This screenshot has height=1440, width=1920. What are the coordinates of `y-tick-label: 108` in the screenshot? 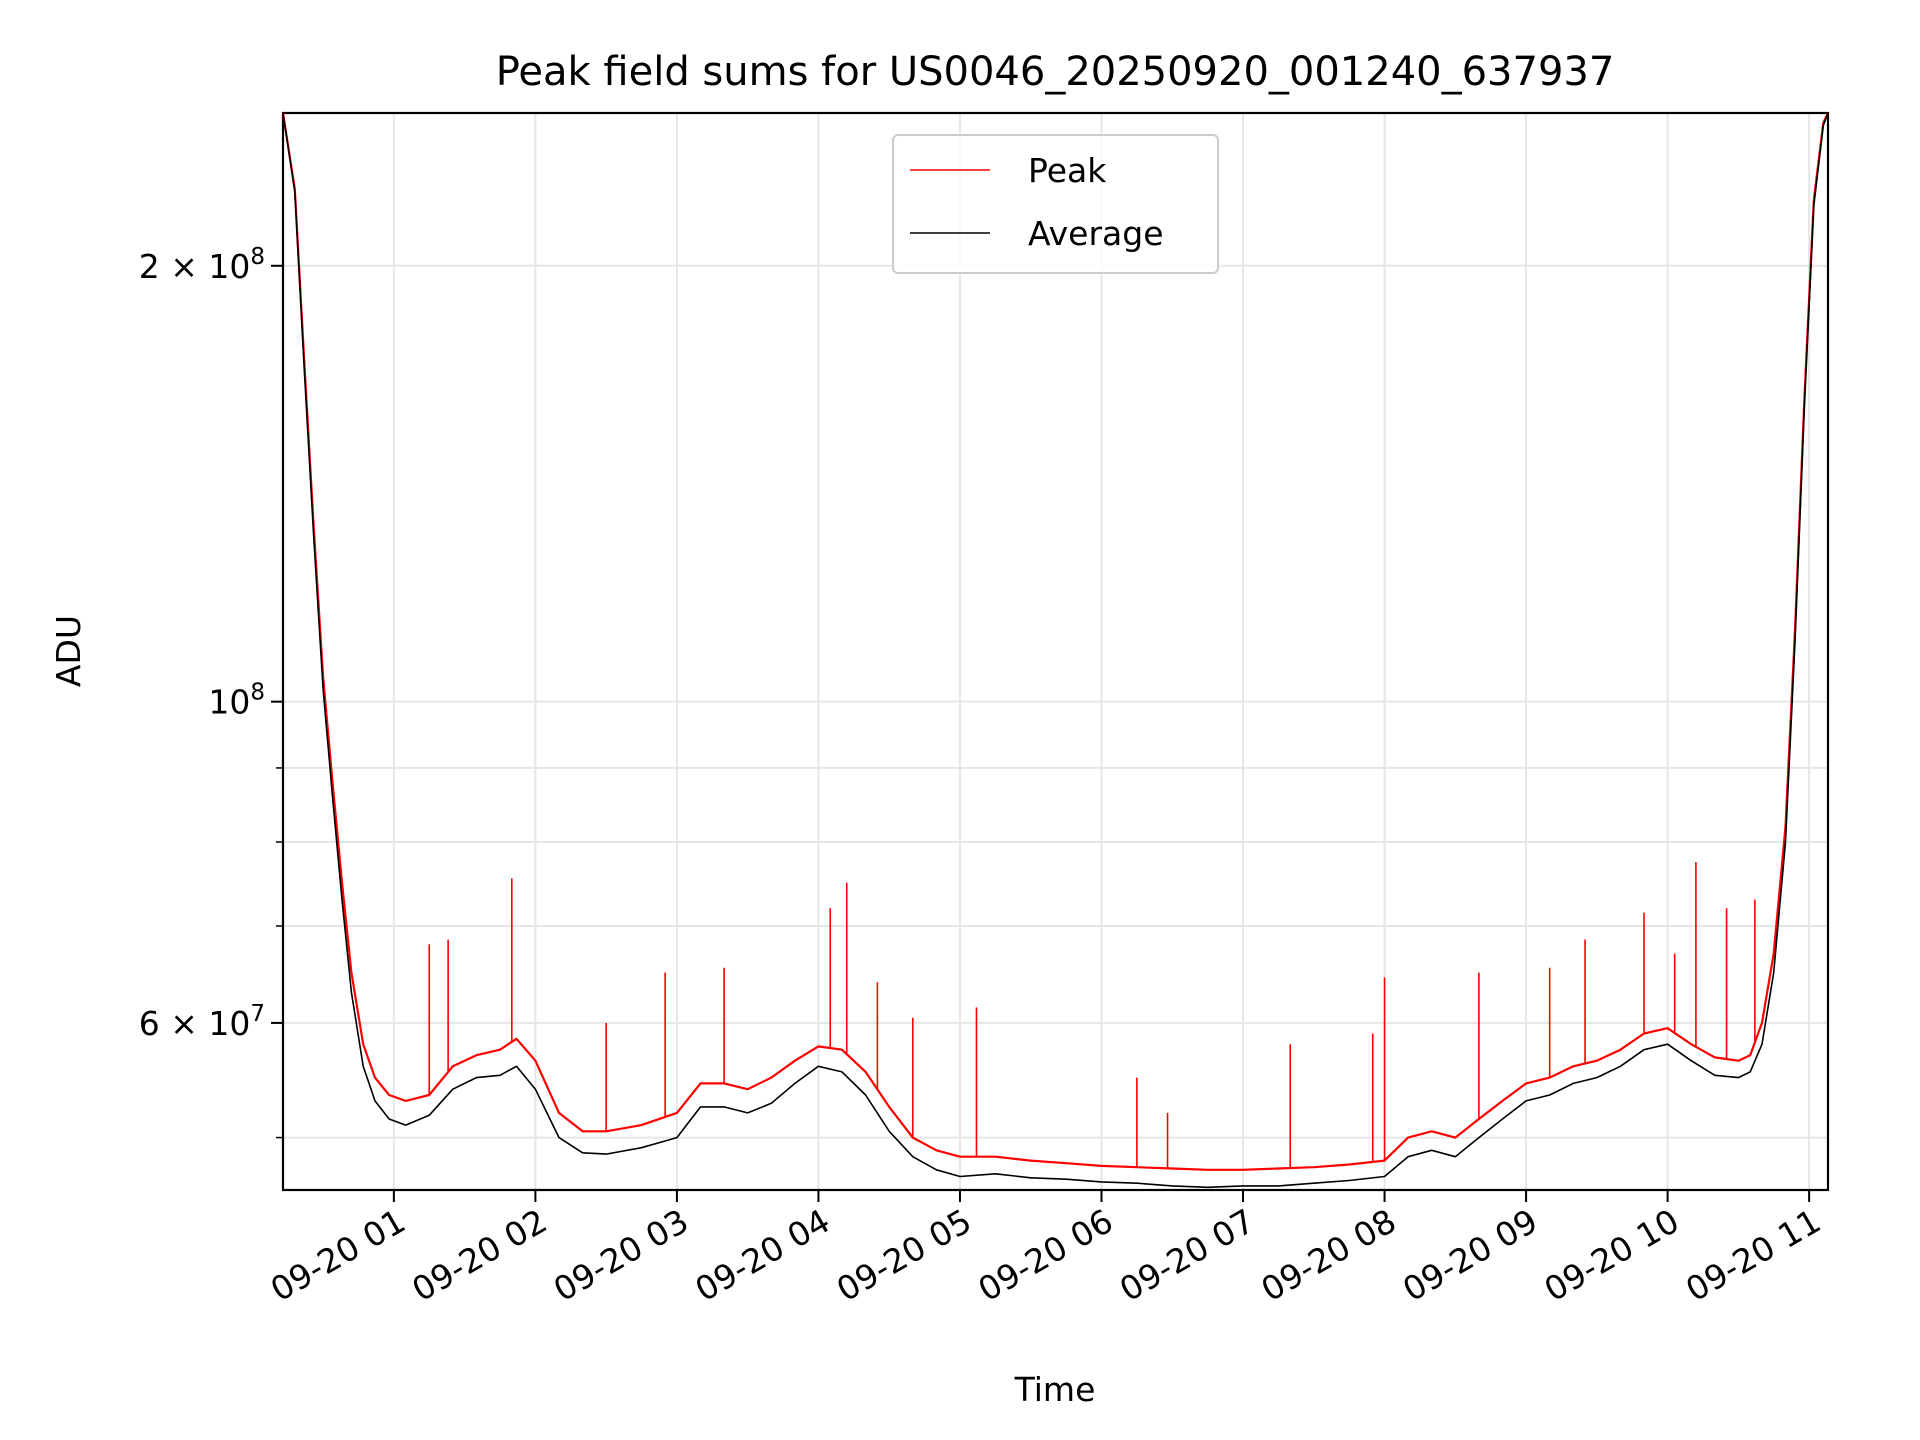 It's located at (236, 701).